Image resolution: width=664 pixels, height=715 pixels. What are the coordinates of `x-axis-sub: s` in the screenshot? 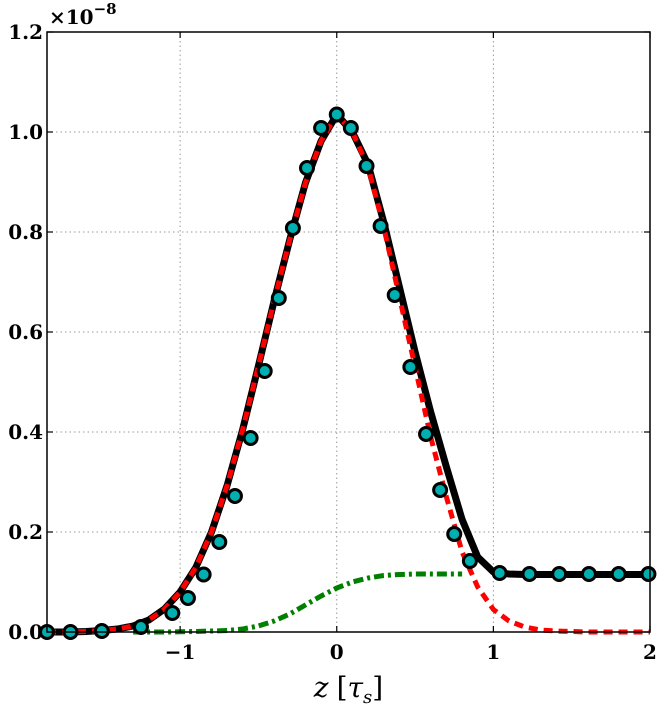 It's located at (367, 697).